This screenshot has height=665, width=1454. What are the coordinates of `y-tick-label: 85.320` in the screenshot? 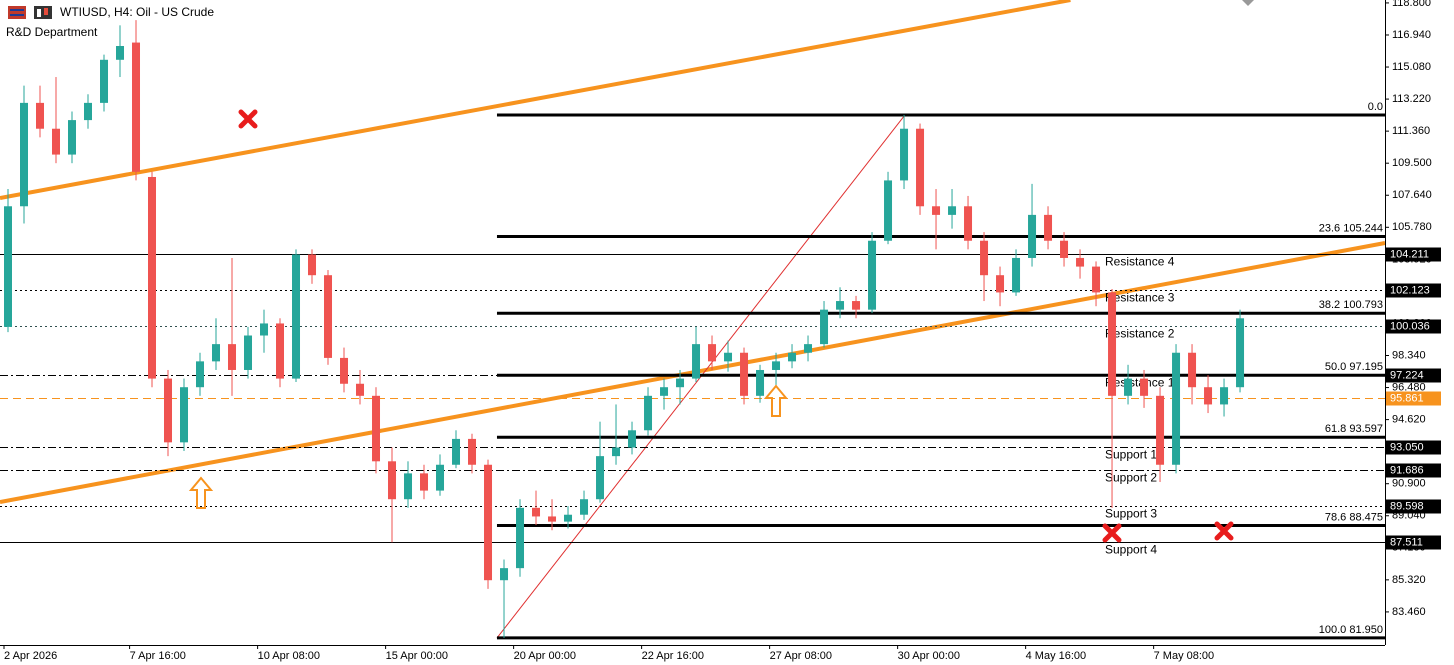 It's located at (1409, 580).